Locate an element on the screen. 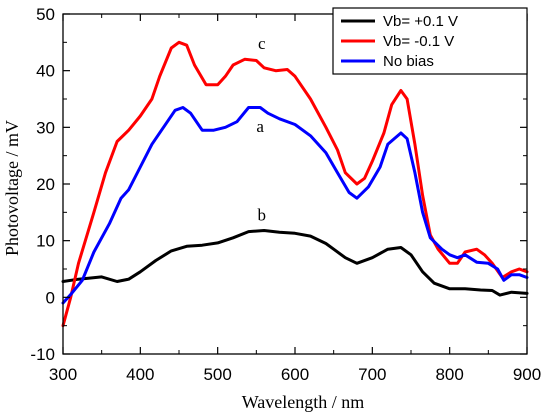 The width and height of the screenshot is (550, 415). x-tick-label-700: 700 is located at coordinates (372, 374).